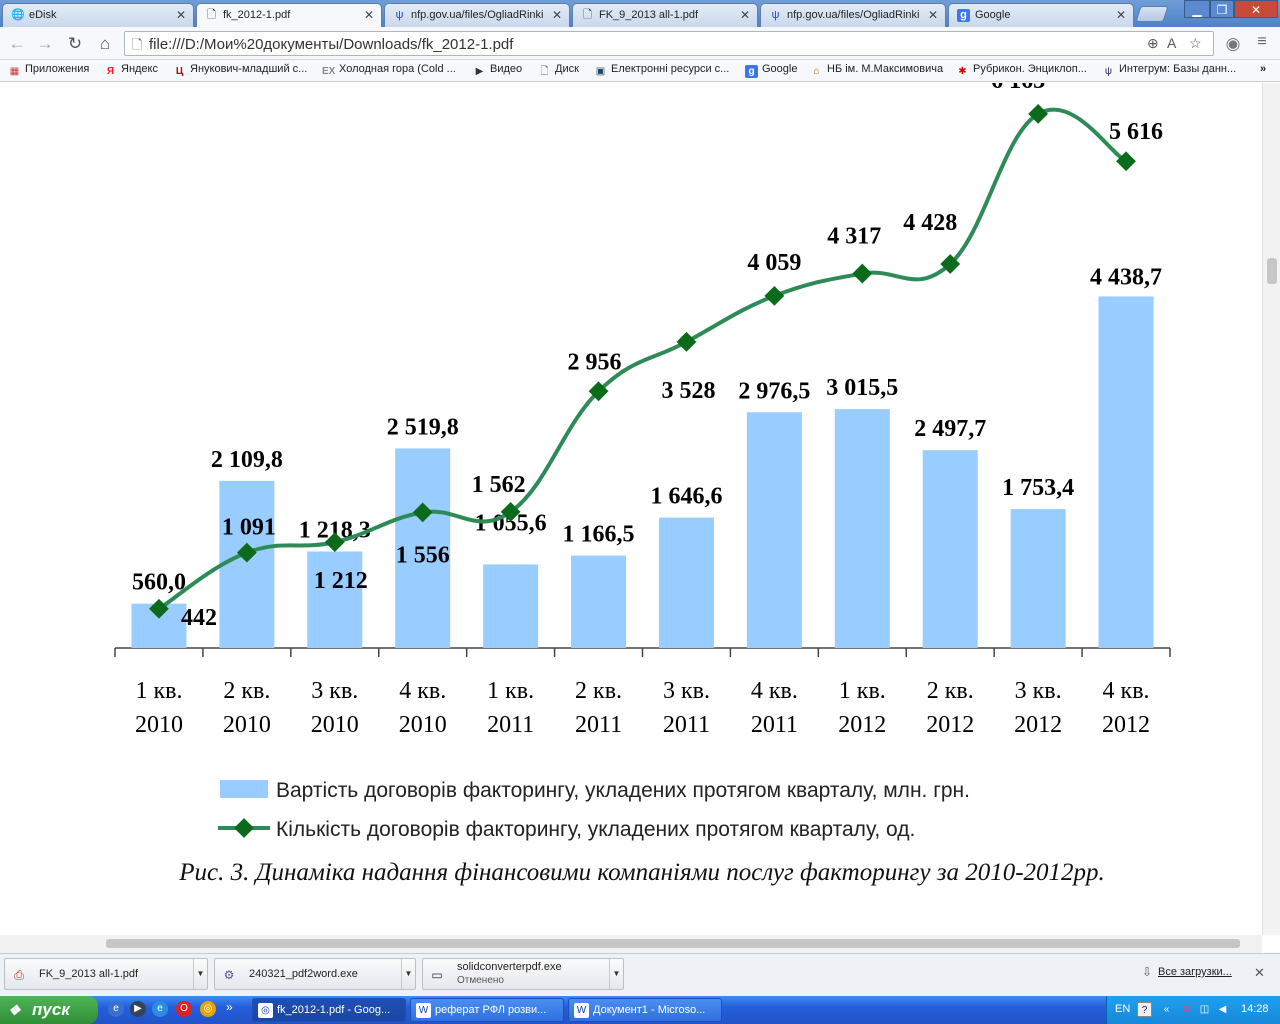  What do you see at coordinates (208, 1009) in the screenshot?
I see `chrome-icon: ◎` at bounding box center [208, 1009].